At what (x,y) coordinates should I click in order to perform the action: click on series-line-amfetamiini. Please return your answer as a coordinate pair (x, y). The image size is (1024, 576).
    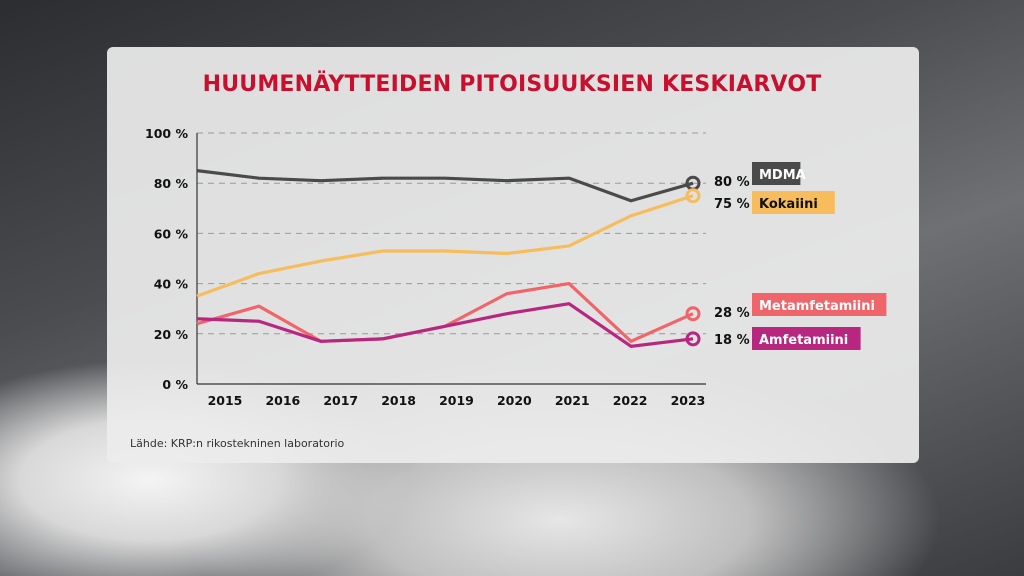
    Looking at the image, I should click on (445, 325).